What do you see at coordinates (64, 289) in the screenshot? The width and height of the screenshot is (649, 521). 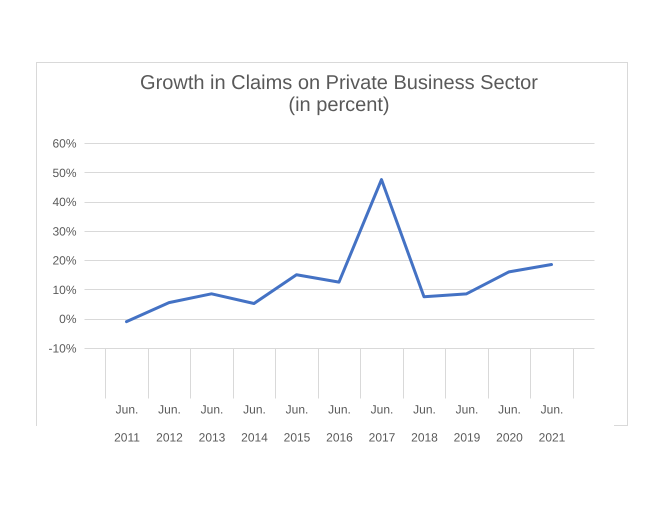 I see `y-tick-label: 10%` at bounding box center [64, 289].